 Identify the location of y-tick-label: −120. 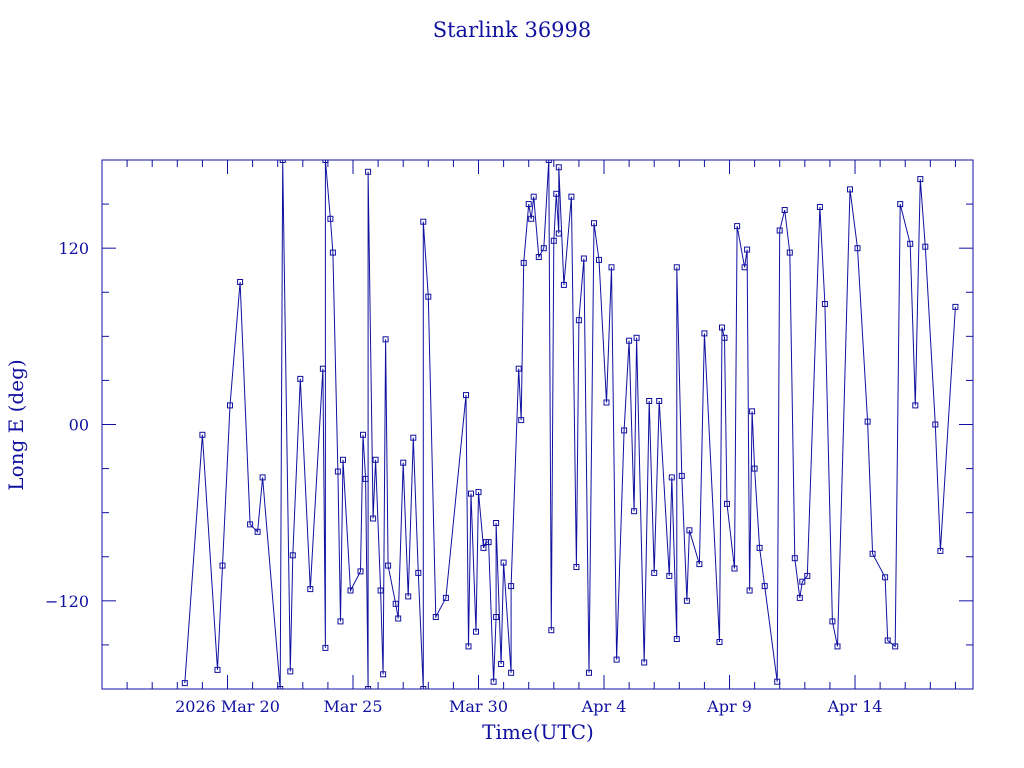
(67, 601).